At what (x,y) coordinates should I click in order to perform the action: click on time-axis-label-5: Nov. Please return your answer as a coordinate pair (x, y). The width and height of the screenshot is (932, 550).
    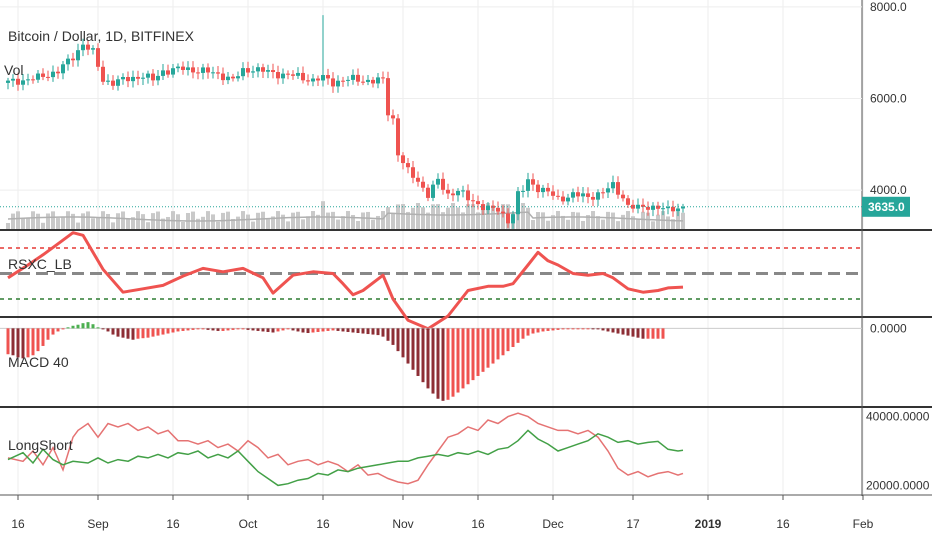
    Looking at the image, I should click on (402, 524).